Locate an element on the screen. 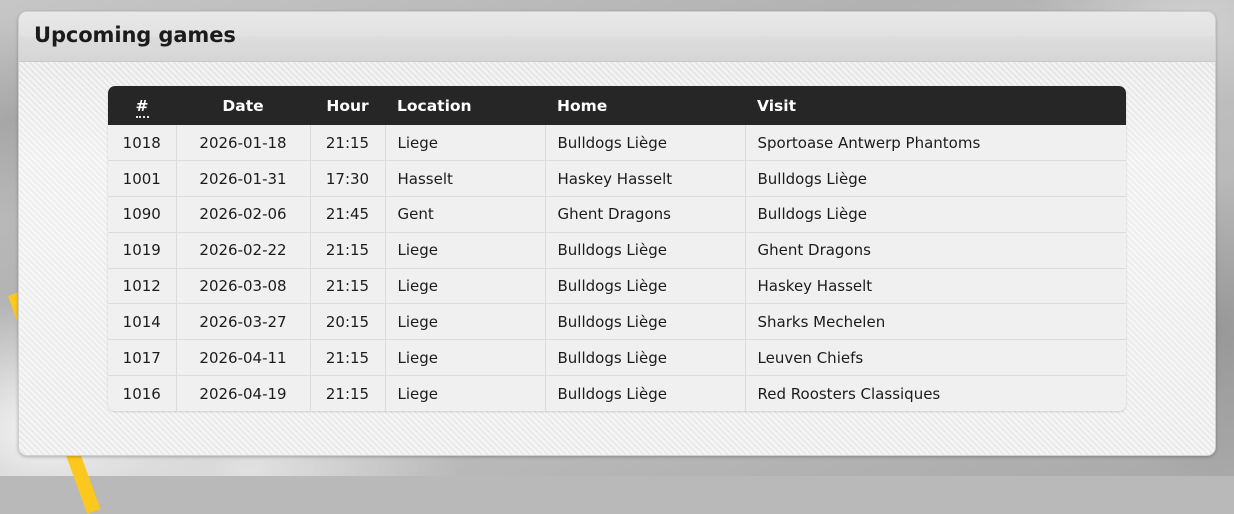  cell-visit: Sharks Mechelen is located at coordinates (935, 322).